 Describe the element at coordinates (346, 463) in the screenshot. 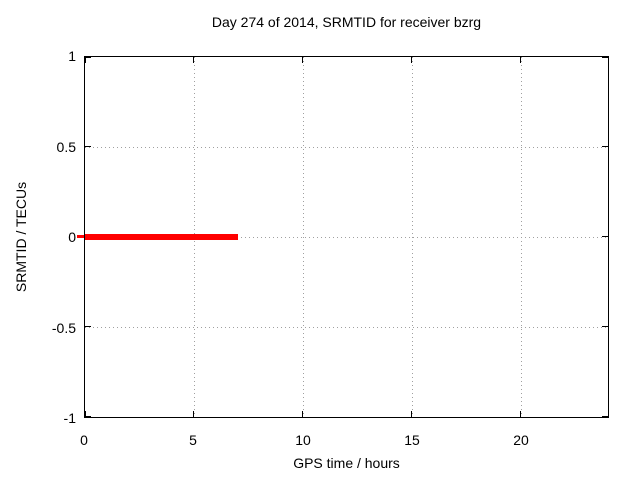

I see `x-axis-label: GPS time / hours` at that location.